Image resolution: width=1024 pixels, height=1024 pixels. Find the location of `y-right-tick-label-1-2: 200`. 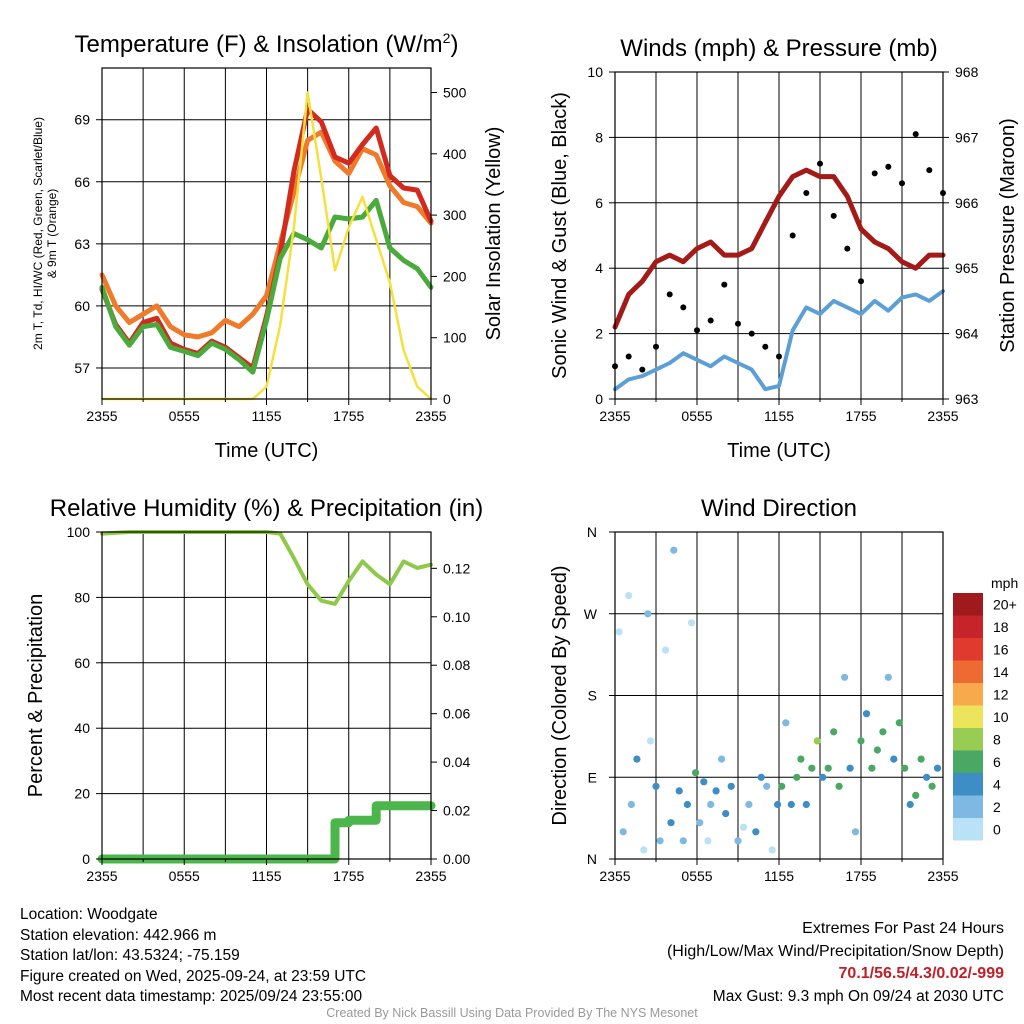

y-right-tick-label-1-2: 200 is located at coordinates (455, 276).